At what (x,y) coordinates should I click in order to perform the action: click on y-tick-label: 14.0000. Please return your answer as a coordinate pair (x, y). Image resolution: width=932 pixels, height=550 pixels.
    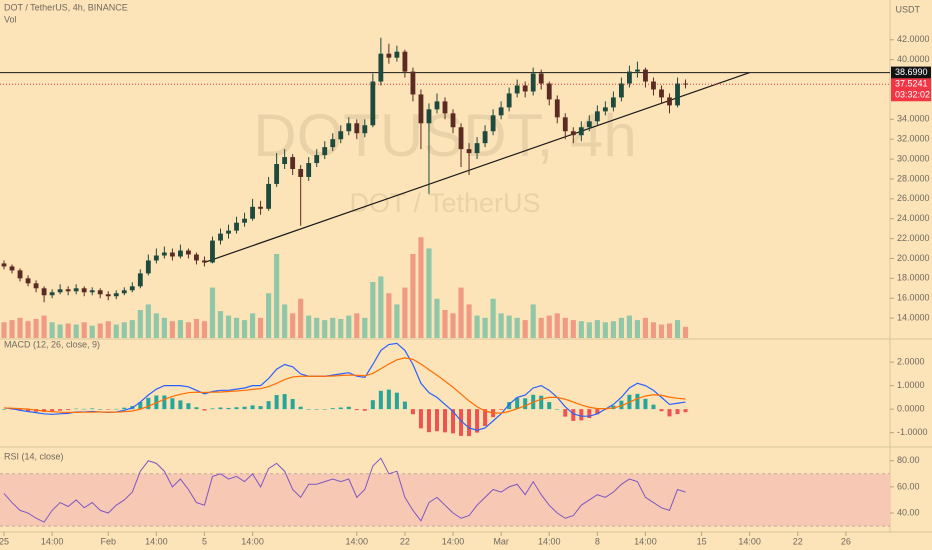
    Looking at the image, I should click on (913, 317).